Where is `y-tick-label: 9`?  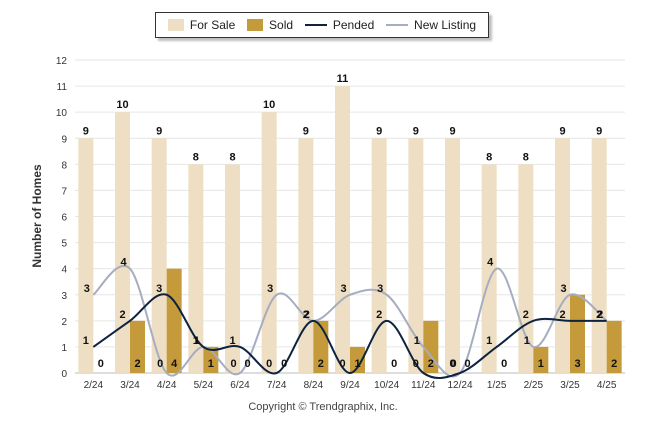 y-tick-label: 9 is located at coordinates (64, 139).